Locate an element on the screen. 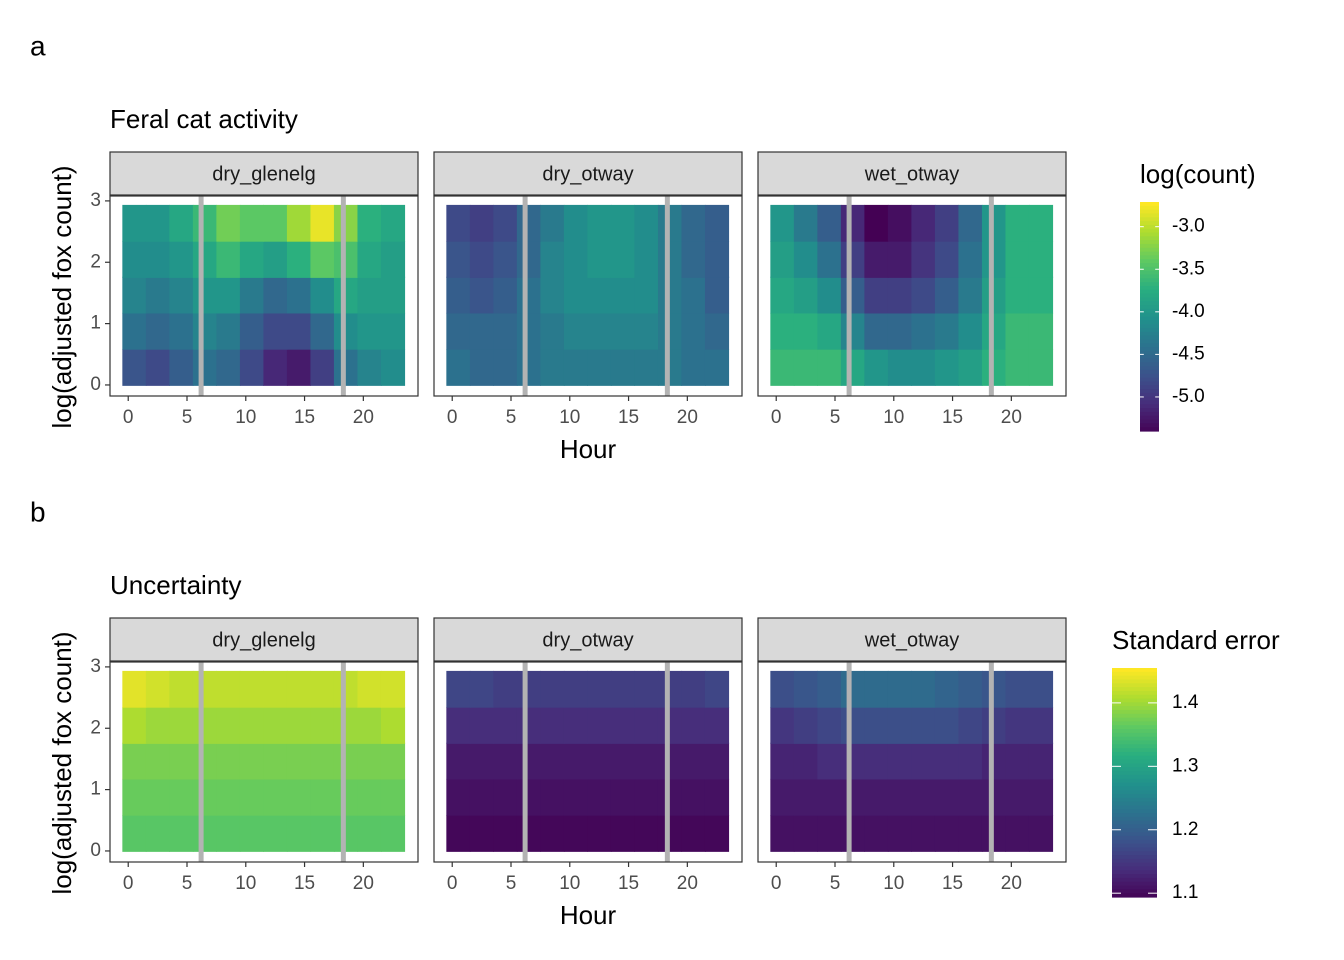 This screenshot has height=960, width=1344. panel-tag: b is located at coordinates (38, 511).